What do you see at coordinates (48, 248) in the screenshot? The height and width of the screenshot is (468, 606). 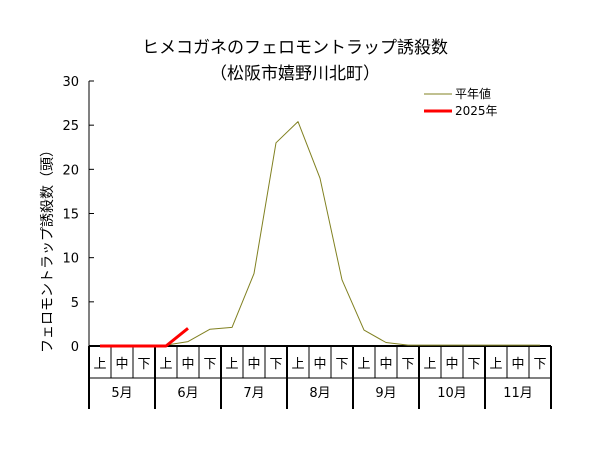 I see `y-axis-label: フェロモントラップ誘殺数（頭）` at bounding box center [48, 248].